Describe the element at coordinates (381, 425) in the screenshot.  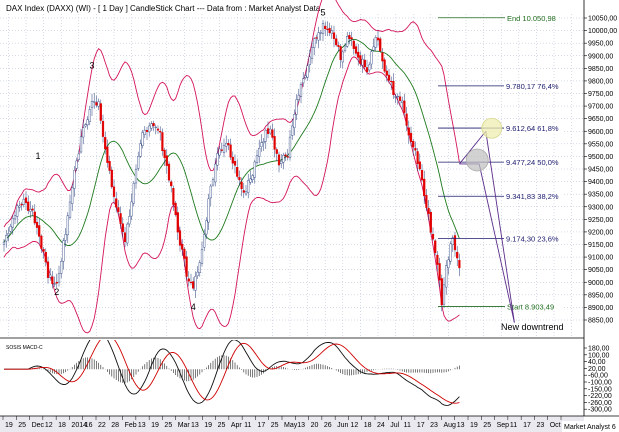
I see `x-tick-label: 24` at that location.